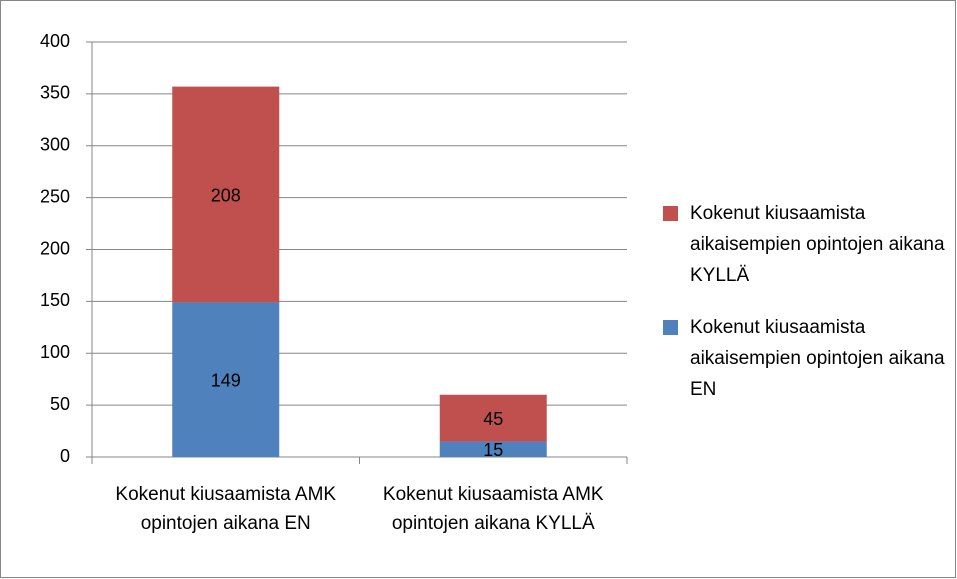  I want to click on y-tick-label: 150, so click(55, 300).